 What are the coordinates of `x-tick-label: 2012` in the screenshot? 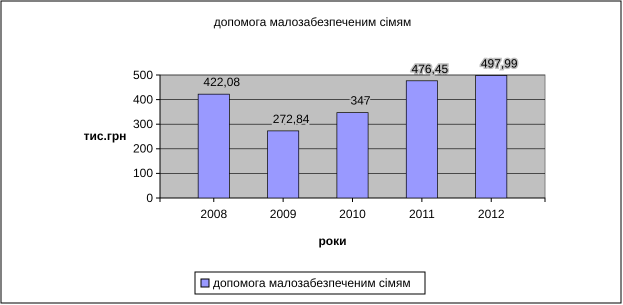 It's located at (491, 214).